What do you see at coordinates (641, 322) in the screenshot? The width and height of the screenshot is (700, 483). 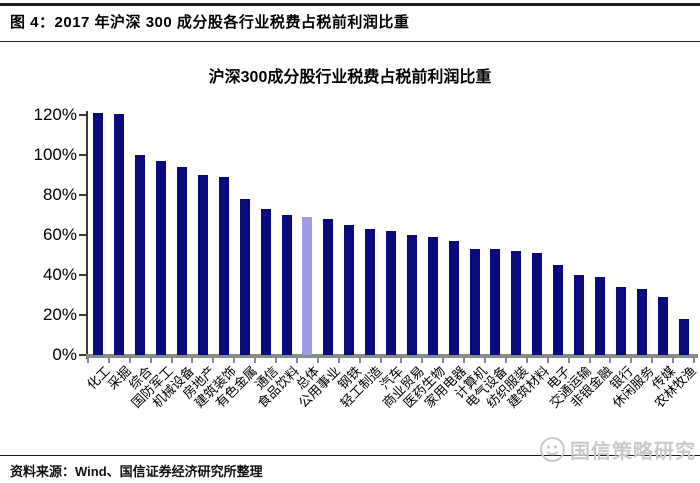 I see `bar-休闲服务` at bounding box center [641, 322].